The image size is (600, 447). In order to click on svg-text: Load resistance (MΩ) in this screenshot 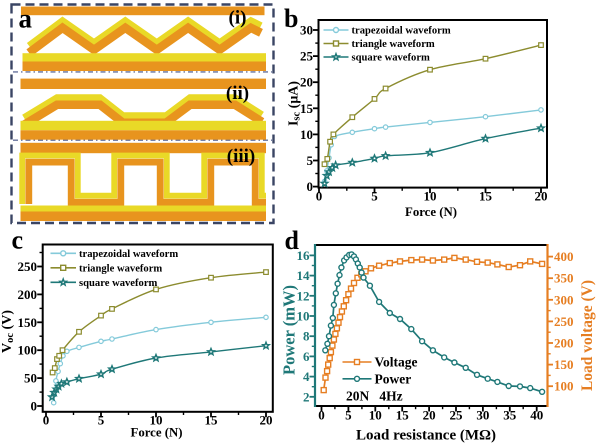, I will do `click(426, 436)`.